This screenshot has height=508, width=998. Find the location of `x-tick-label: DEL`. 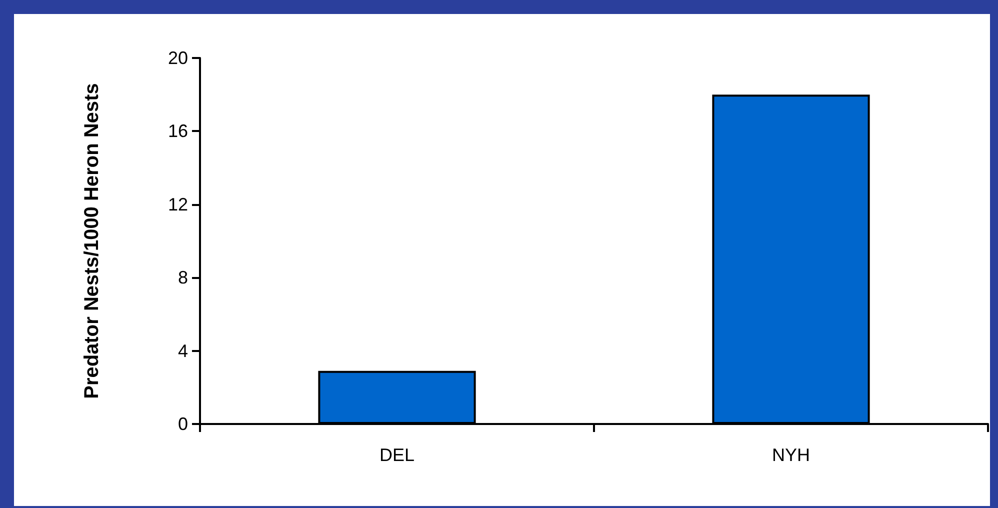

x-tick-label: DEL is located at coordinates (397, 455).